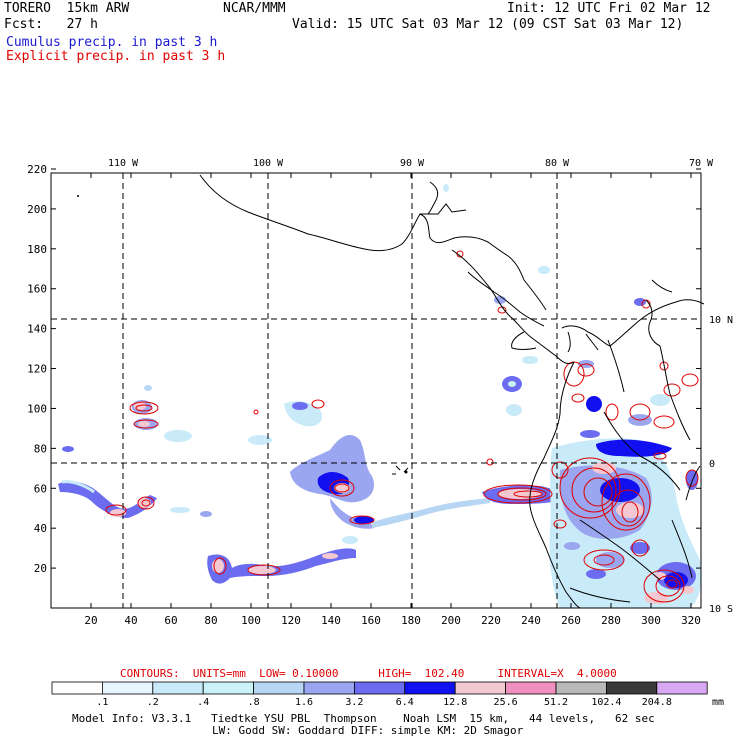 The width and height of the screenshot is (740, 740). Describe the element at coordinates (531, 620) in the screenshot. I see `x-tick-label: 240` at that location.